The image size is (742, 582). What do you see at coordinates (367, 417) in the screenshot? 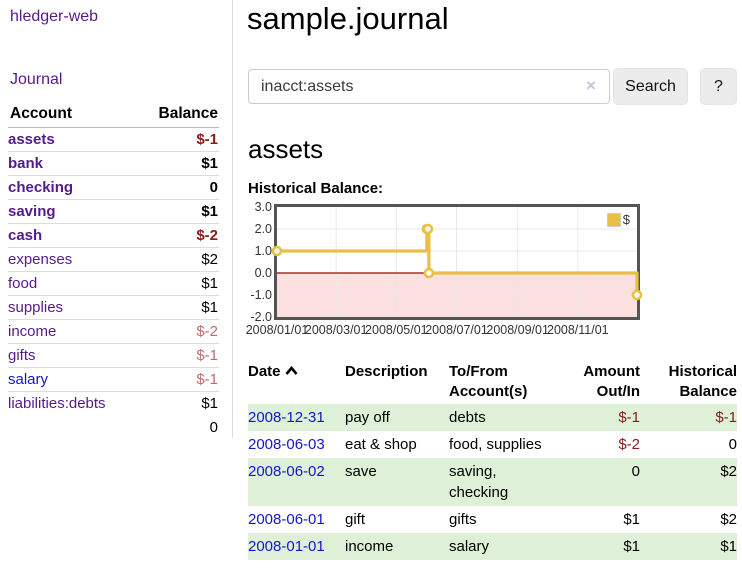
I see `register-description-cell: pay off` at bounding box center [367, 417].